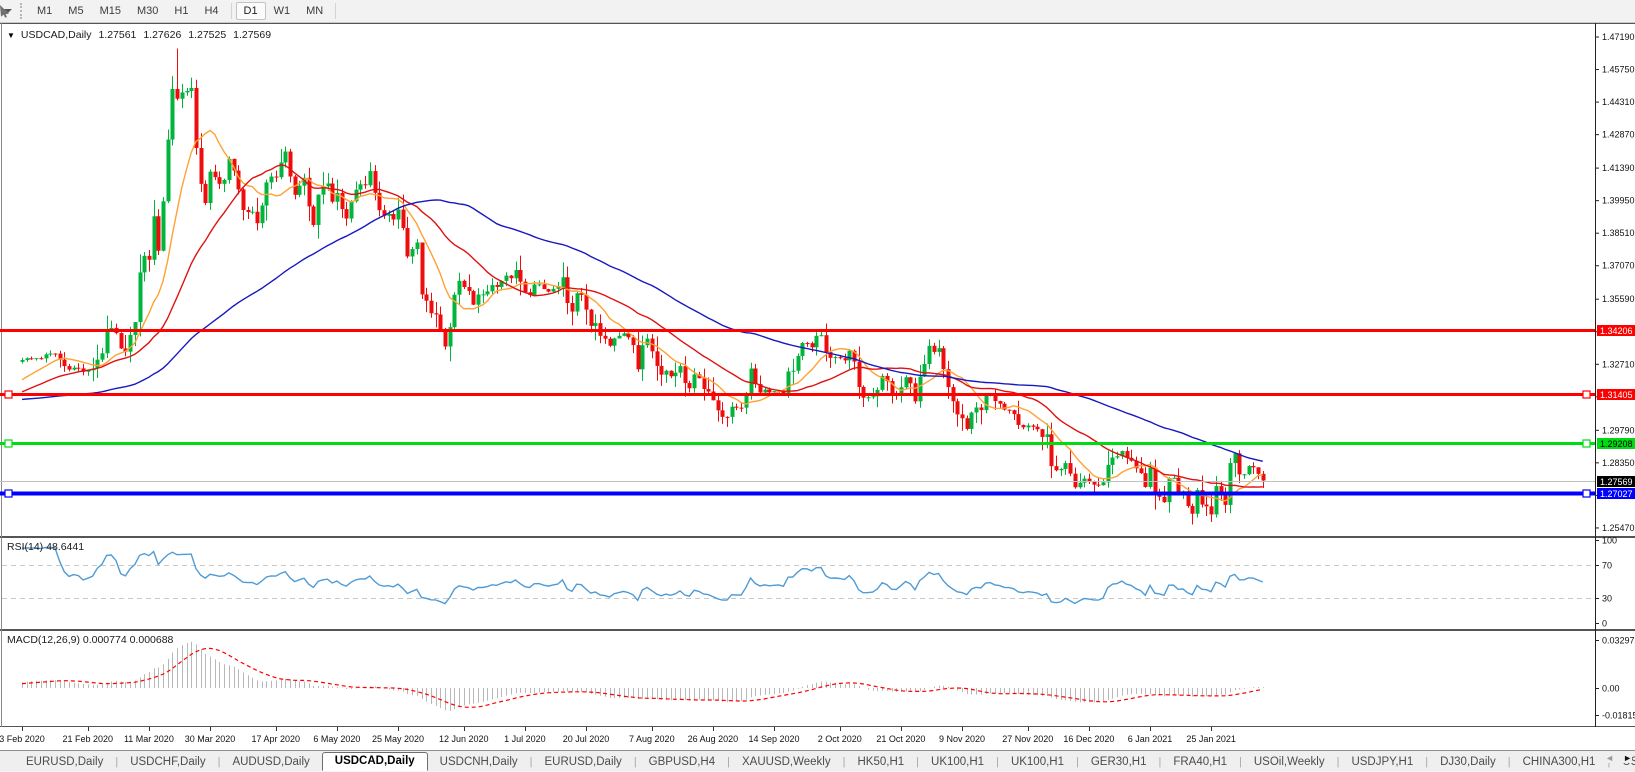  I want to click on chart-tab-audusd-daily: AUDUSD,Daily, so click(271, 762).